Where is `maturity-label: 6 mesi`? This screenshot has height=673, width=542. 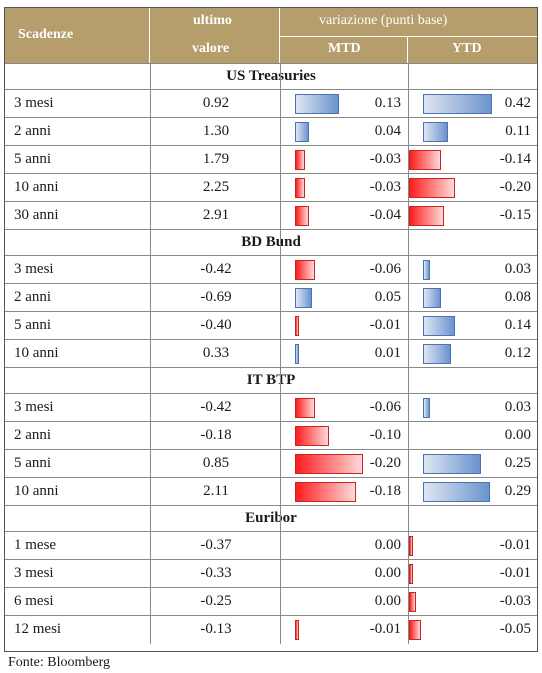 maturity-label: 6 mesi is located at coordinates (34, 601).